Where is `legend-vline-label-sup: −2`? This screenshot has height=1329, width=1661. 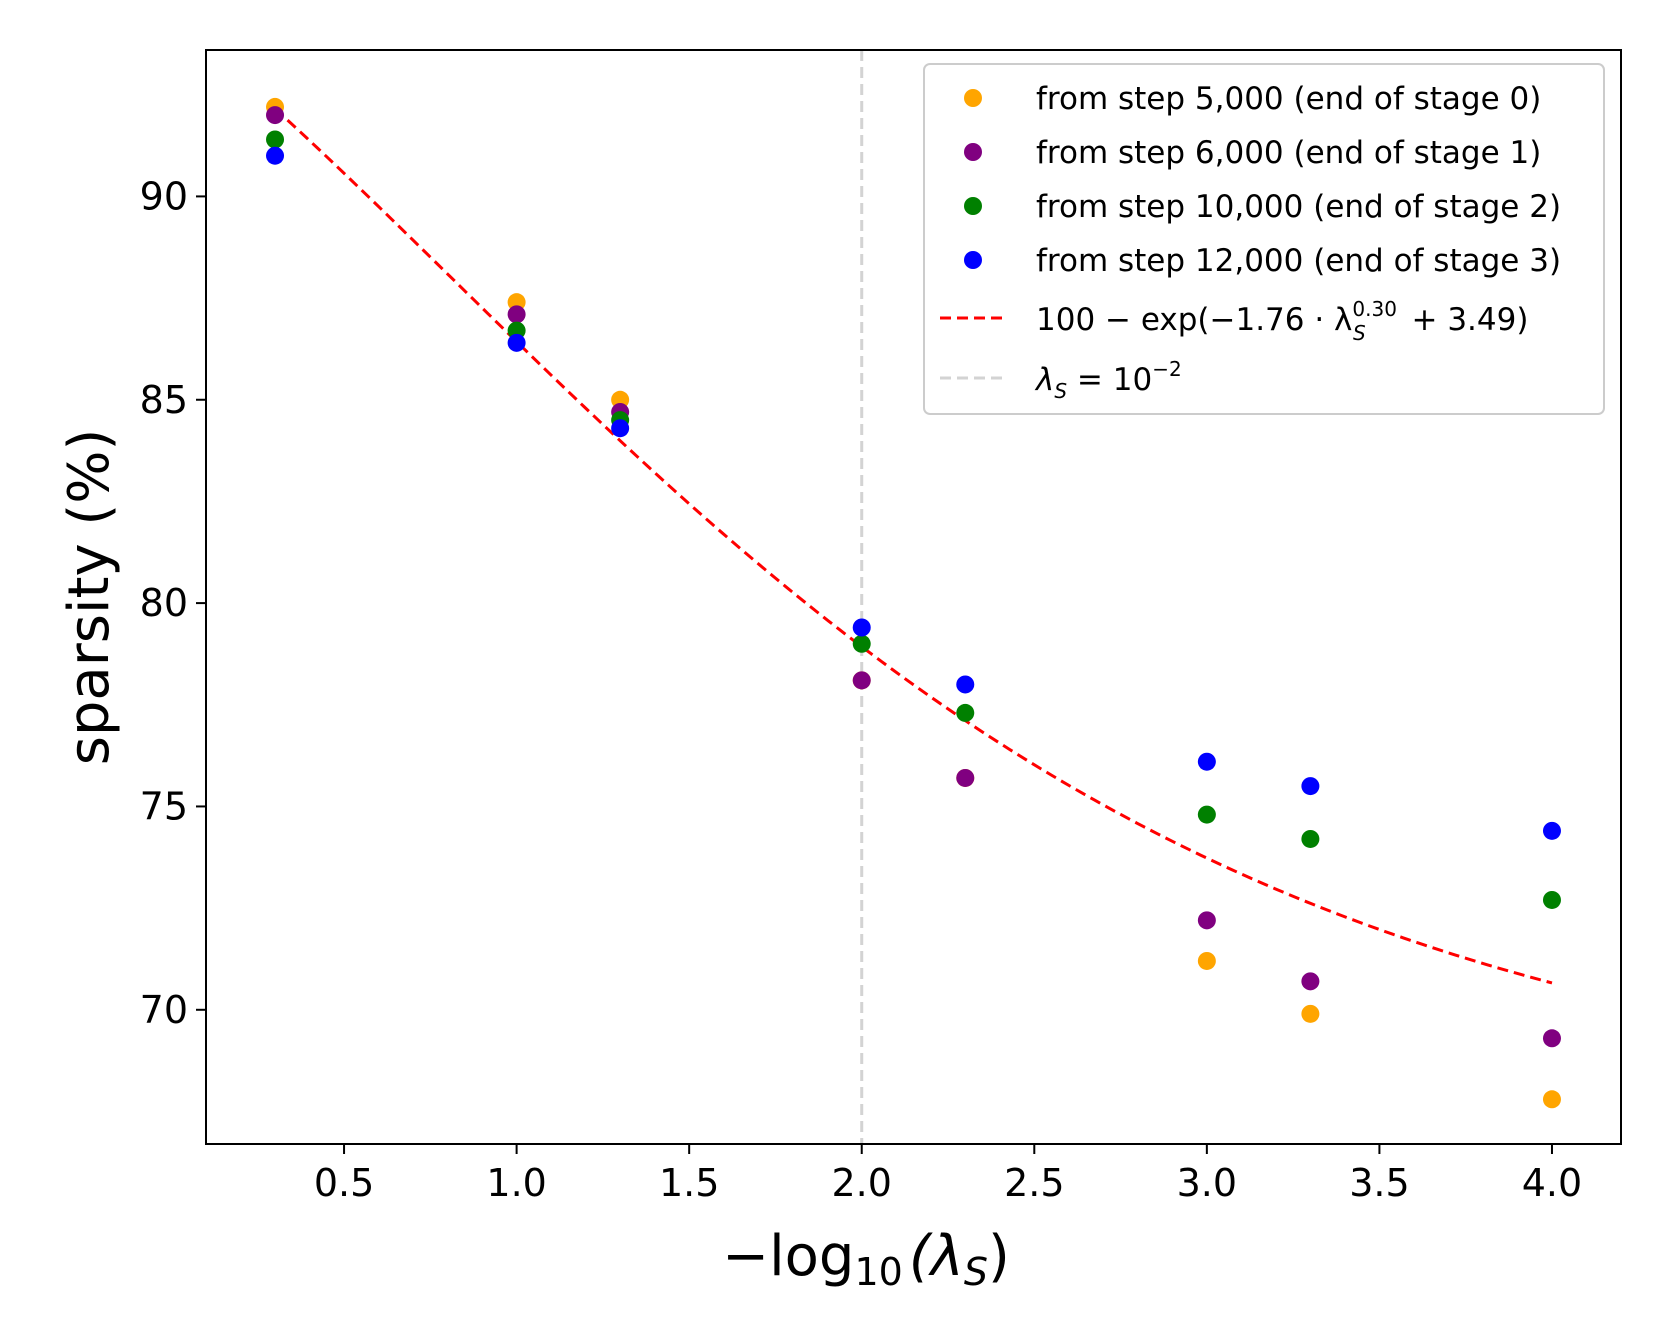
legend-vline-label-sup: −2 is located at coordinates (1166, 369).